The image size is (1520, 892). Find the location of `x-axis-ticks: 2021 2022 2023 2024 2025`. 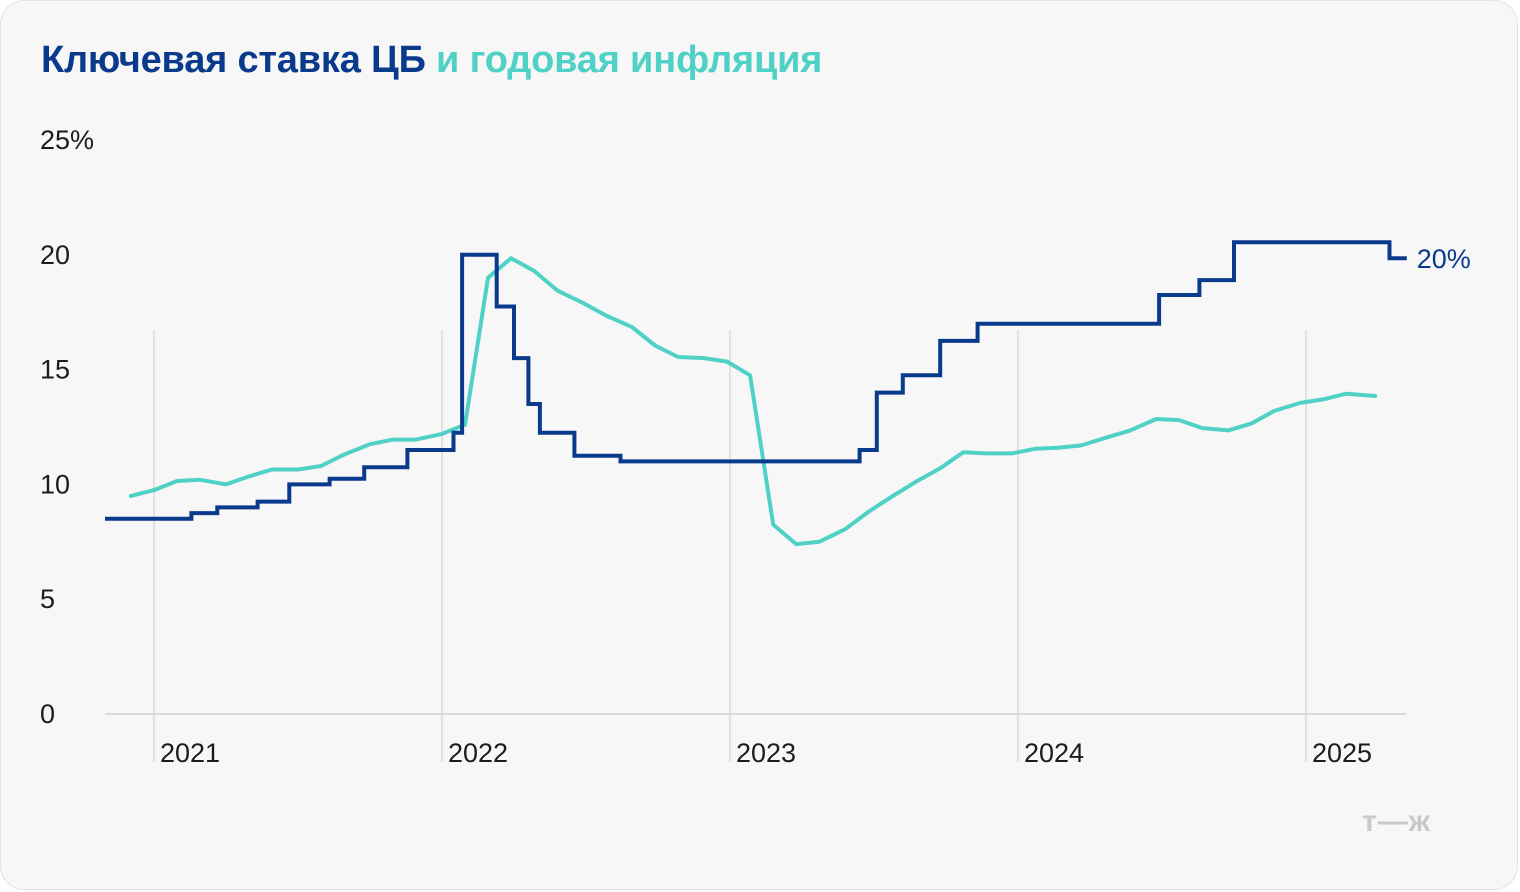

x-axis-ticks: 2021 2022 2023 2024 2025 is located at coordinates (766, 753).